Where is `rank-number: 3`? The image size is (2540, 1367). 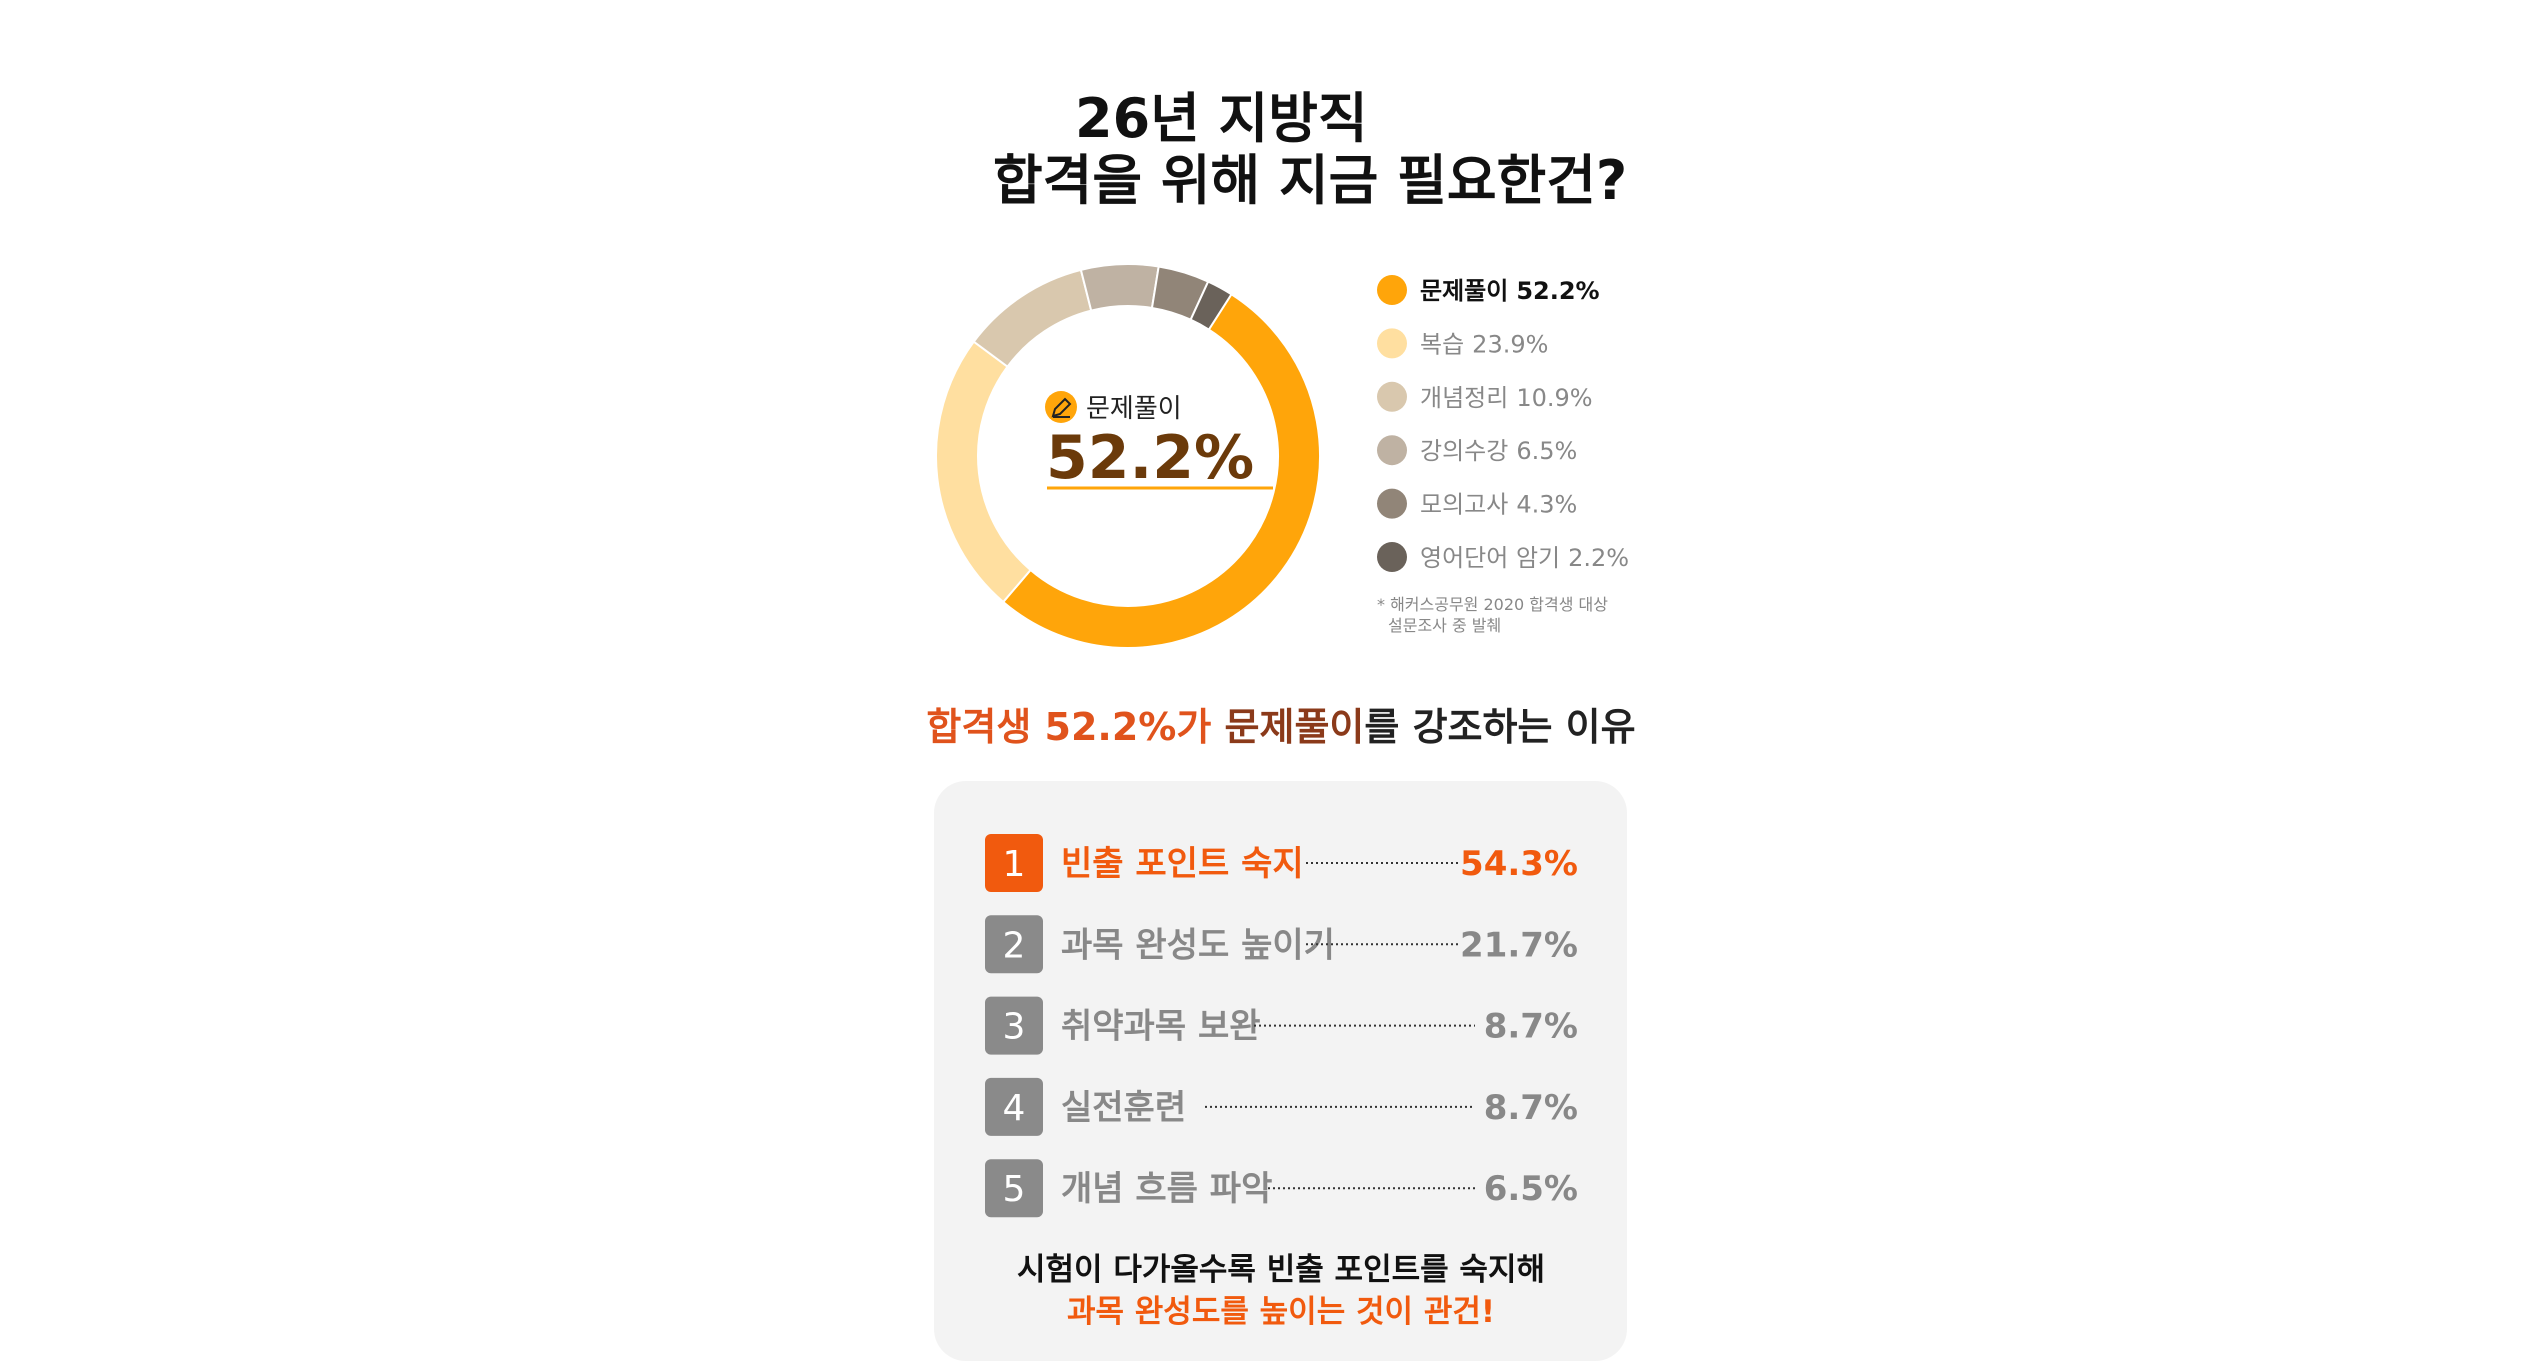 rank-number: 3 is located at coordinates (1014, 1027).